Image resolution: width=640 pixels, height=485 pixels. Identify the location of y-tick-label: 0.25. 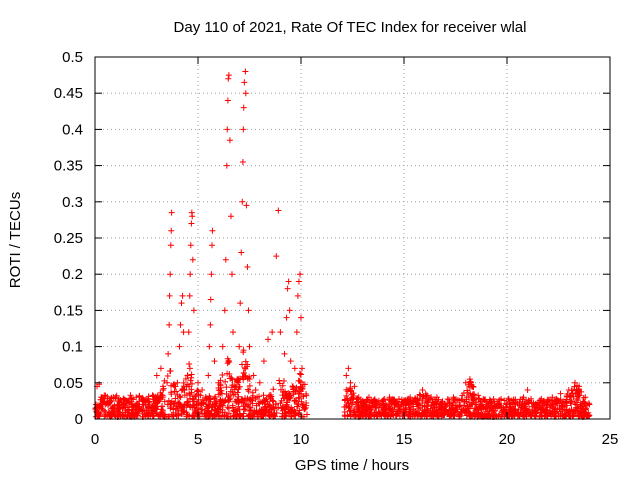
(68, 238).